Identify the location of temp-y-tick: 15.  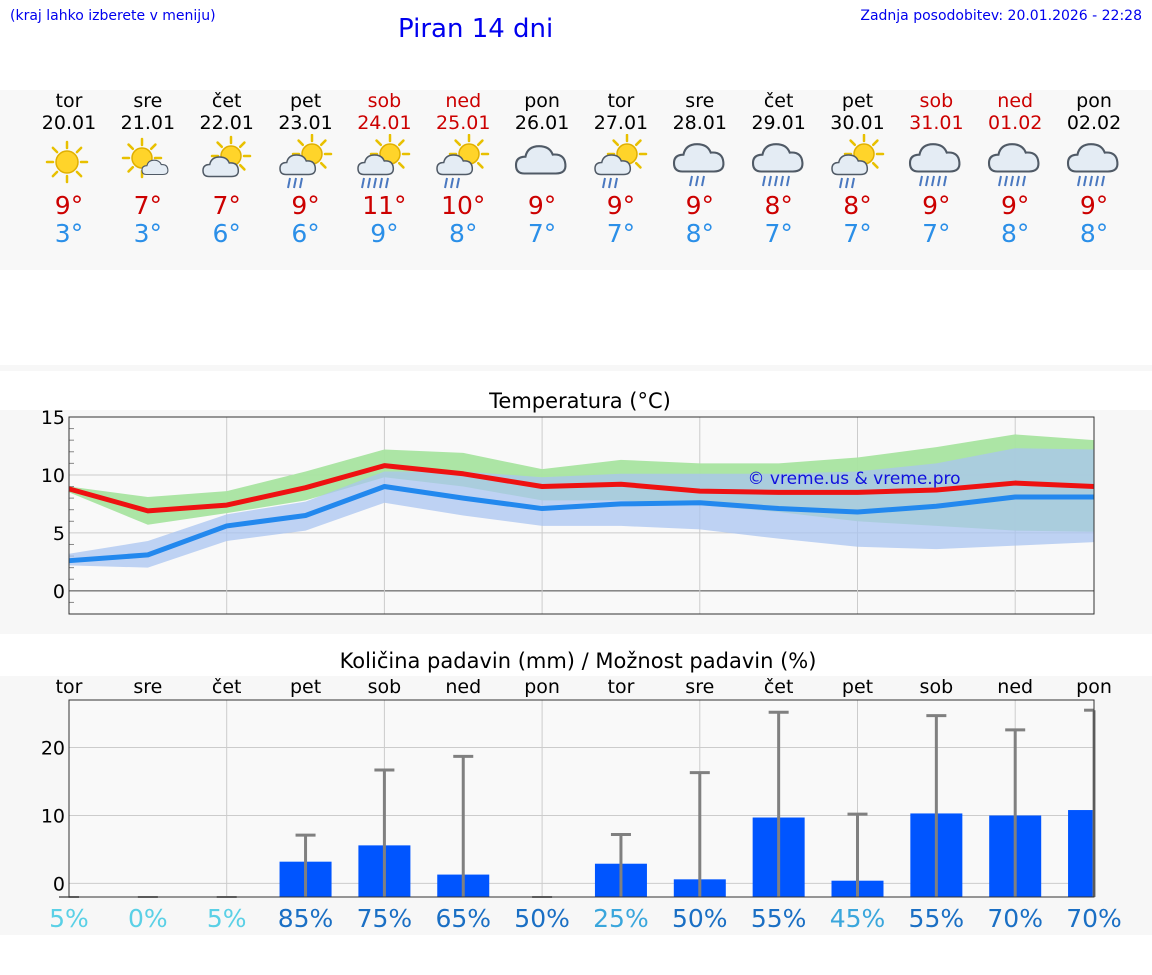
(53, 418).